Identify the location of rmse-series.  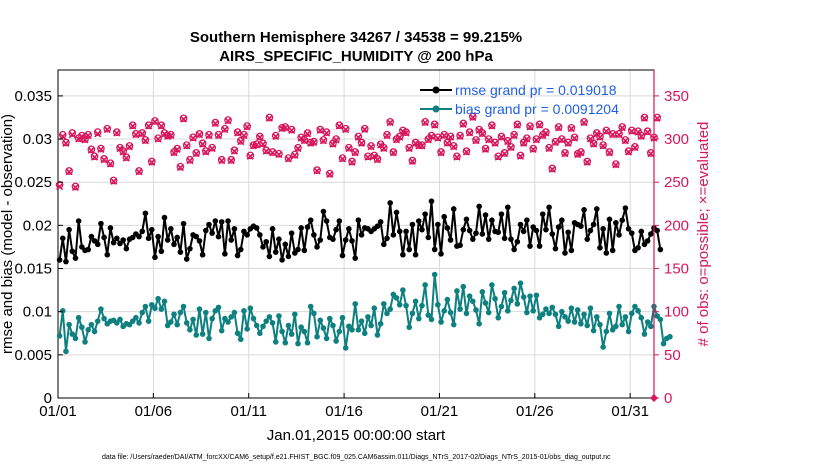
(360, 231).